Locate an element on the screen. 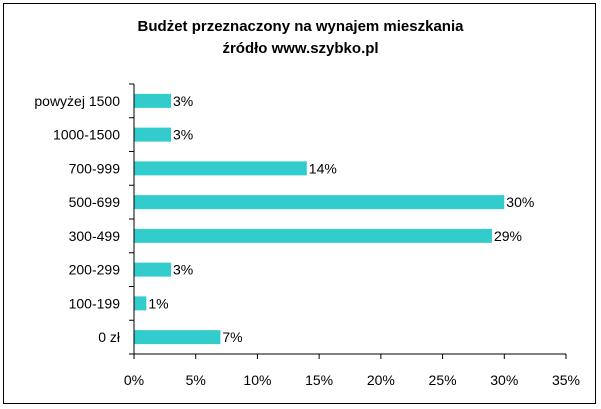 The image size is (601, 409). x-tick-label: 30% is located at coordinates (504, 380).